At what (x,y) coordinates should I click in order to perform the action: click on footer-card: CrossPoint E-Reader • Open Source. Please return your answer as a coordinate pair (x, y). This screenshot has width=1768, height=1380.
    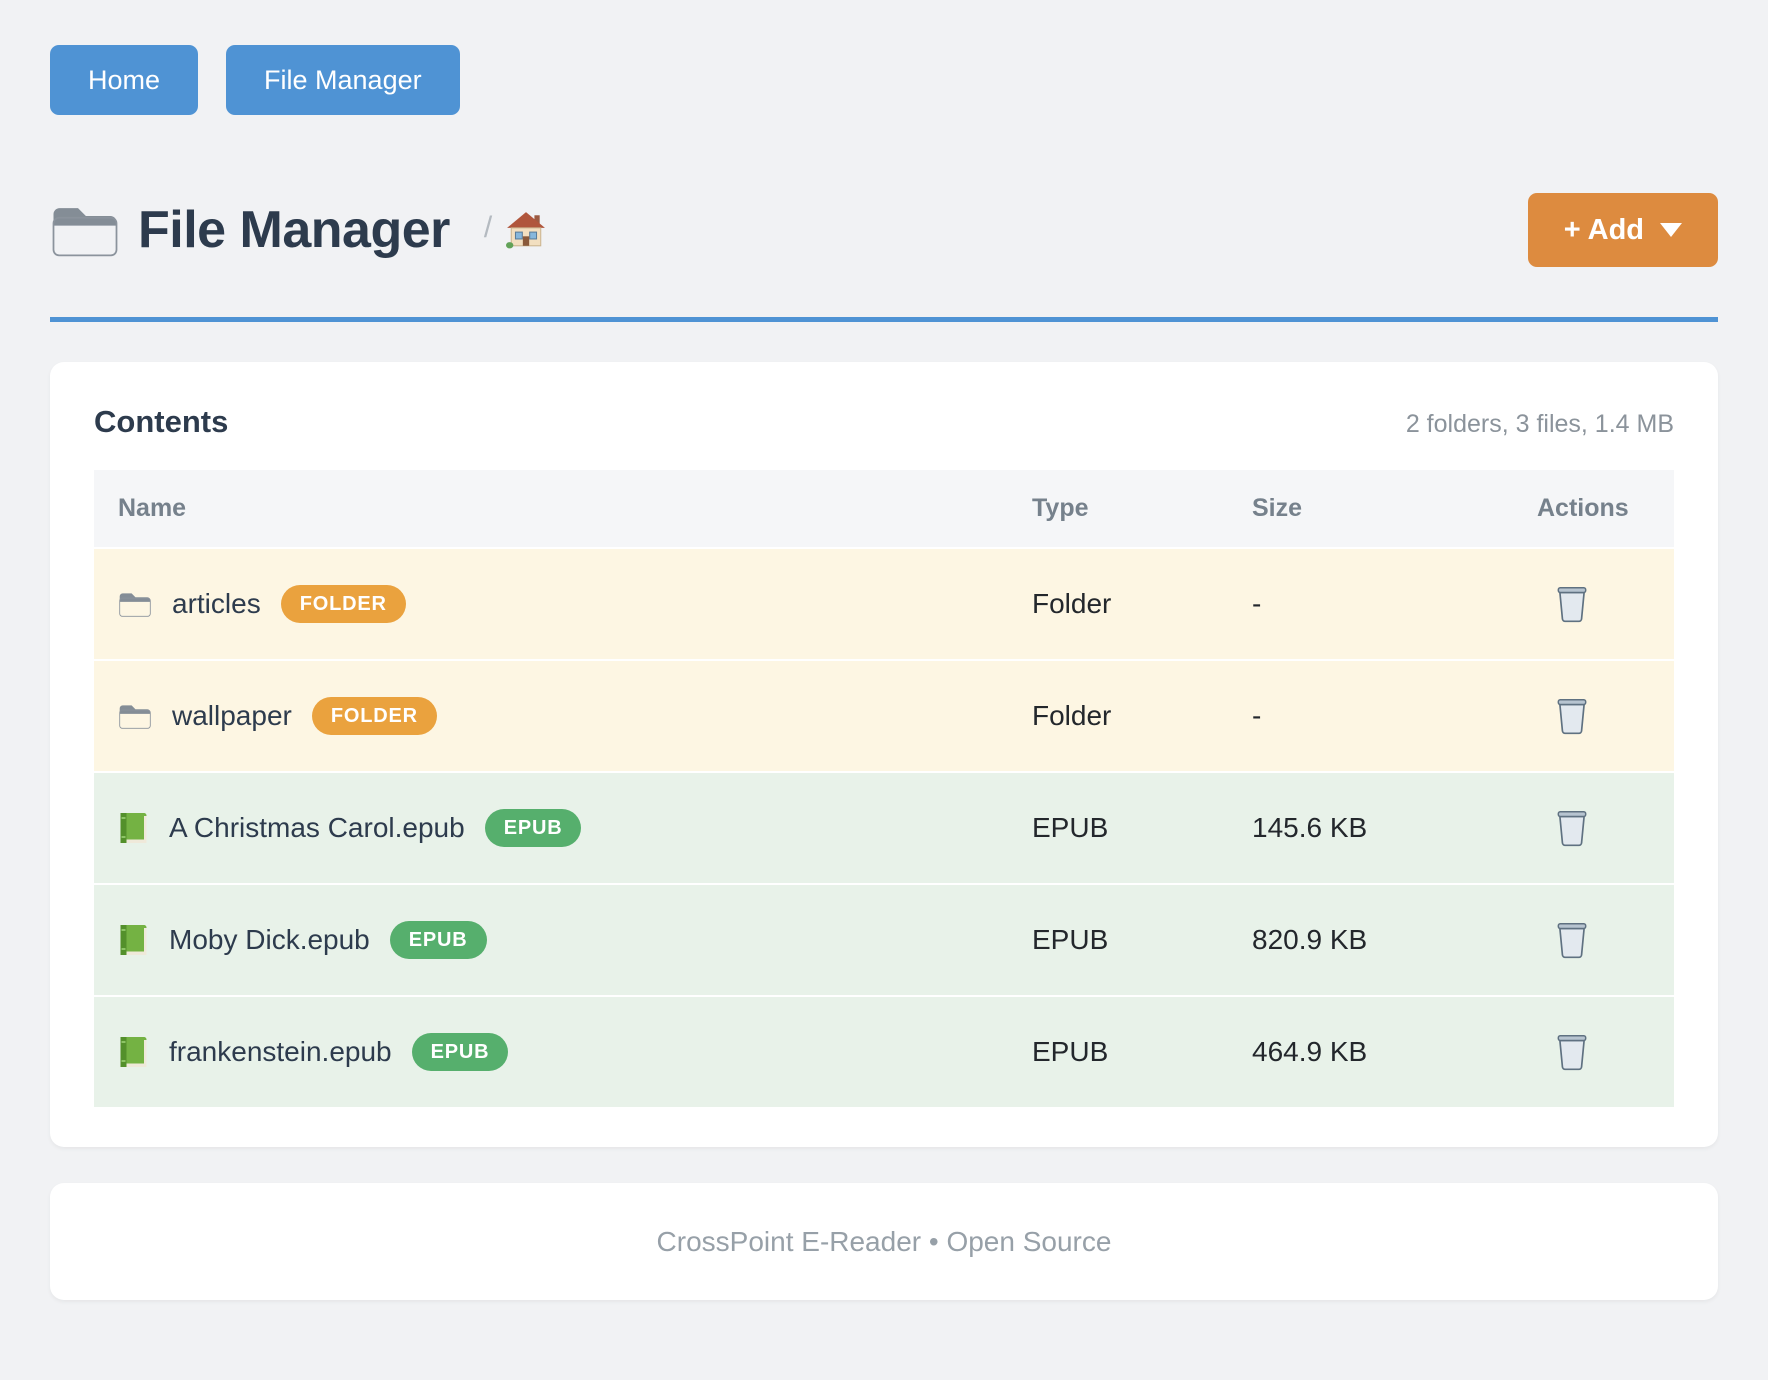
    Looking at the image, I should click on (884, 1241).